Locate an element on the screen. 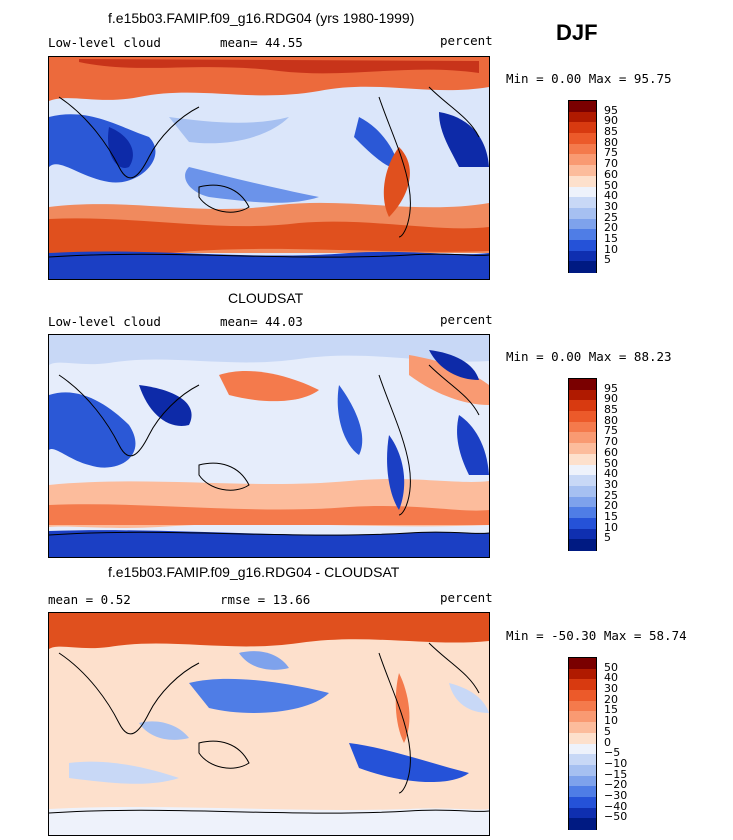  colorbar-tick-label: 85 is located at coordinates (611, 132).